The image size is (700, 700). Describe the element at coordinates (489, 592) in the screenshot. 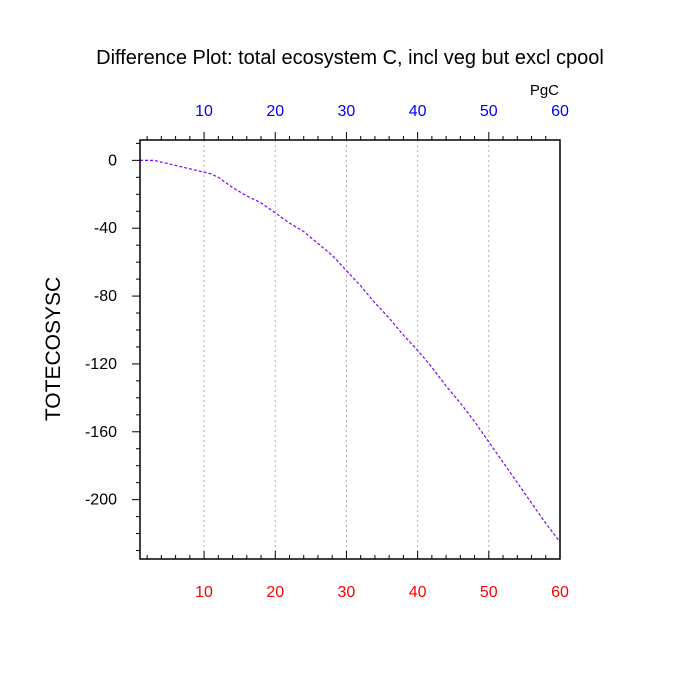

I see `x-tick-label: 50` at that location.